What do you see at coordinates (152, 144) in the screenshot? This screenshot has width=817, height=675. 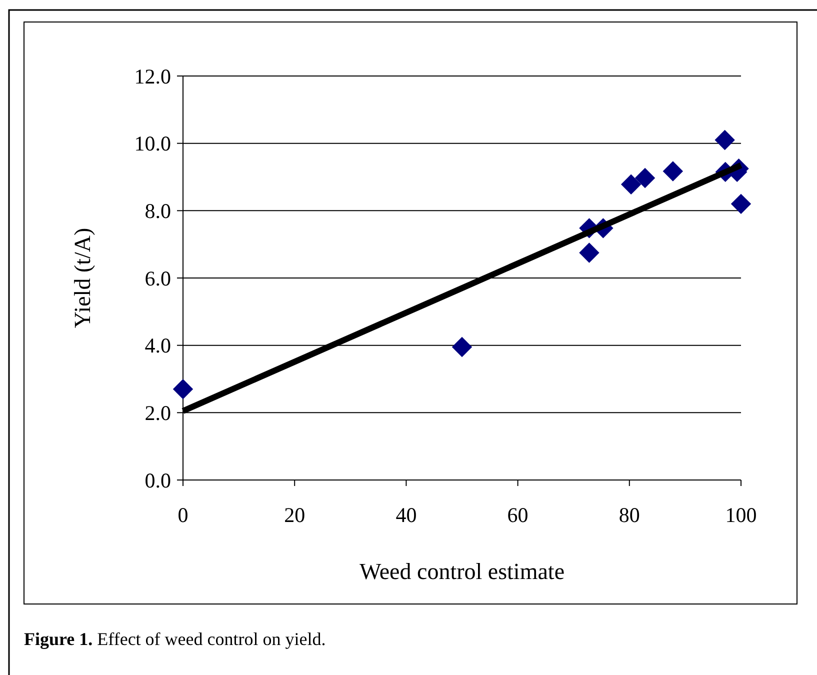 I see `y-tick-label: 10.0` at bounding box center [152, 144].